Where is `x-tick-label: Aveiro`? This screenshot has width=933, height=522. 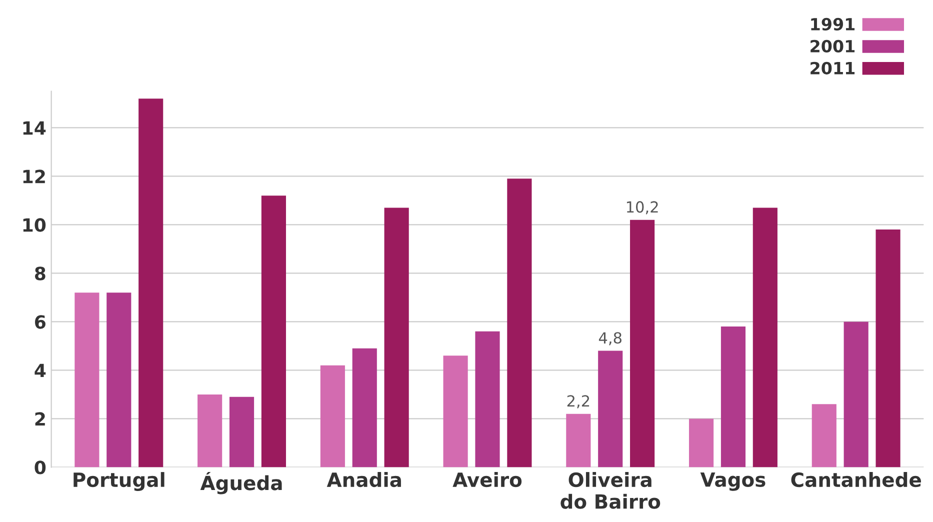
x-tick-label: Aveiro is located at coordinates (487, 480).